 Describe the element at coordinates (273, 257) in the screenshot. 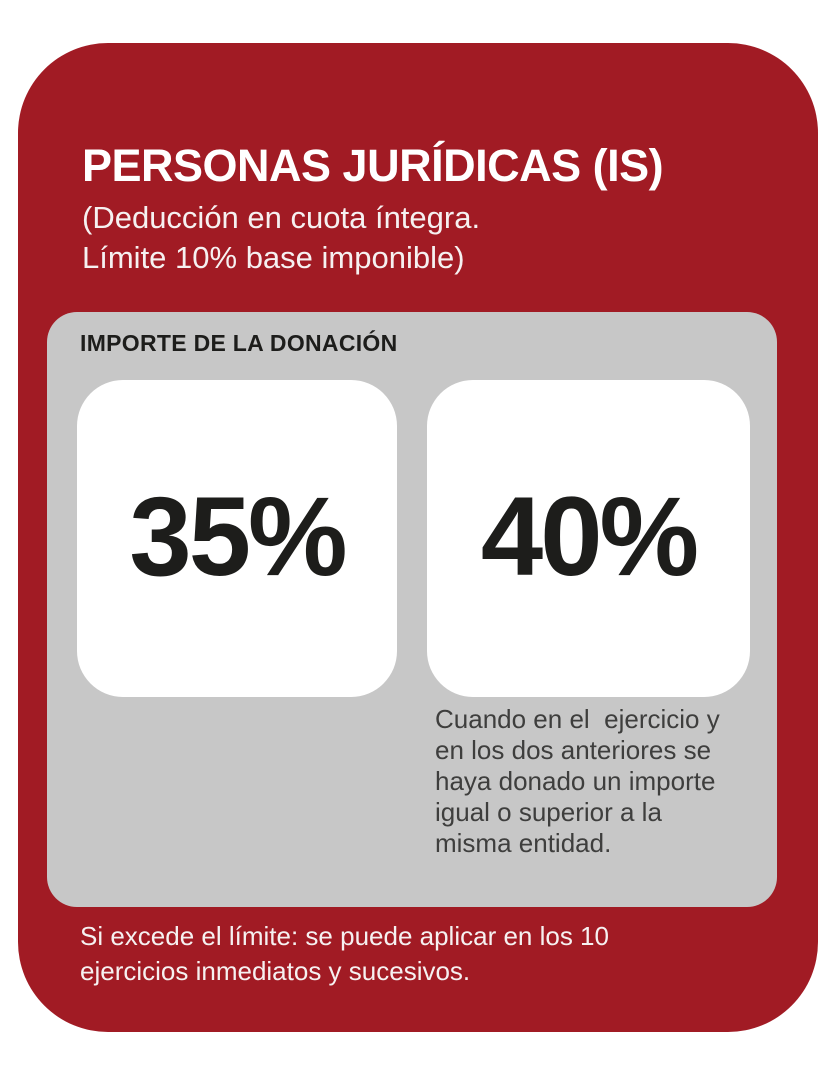

I see `subtitle-line-2: Límite 10% base imponible)` at that location.